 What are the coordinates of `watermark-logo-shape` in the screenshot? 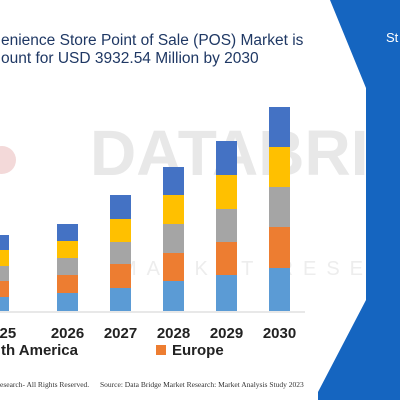 It's located at (8, 160).